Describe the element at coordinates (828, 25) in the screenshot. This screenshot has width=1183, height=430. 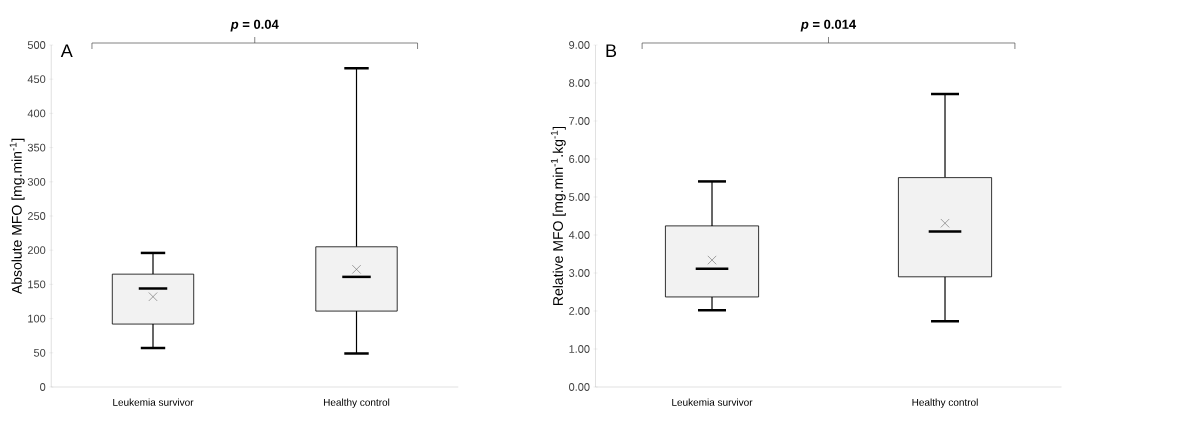
I see `text: p = 0.014` at that location.